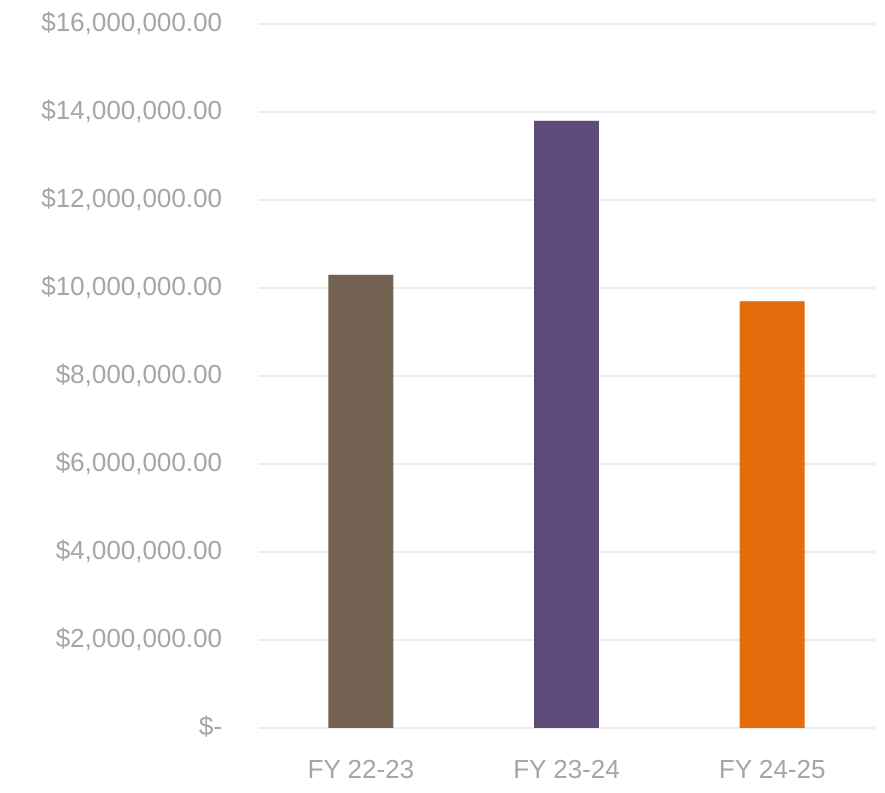 Image resolution: width=885 pixels, height=793 pixels. What do you see at coordinates (139, 374) in the screenshot?
I see `y-tick-label: $8,000,000.00` at bounding box center [139, 374].